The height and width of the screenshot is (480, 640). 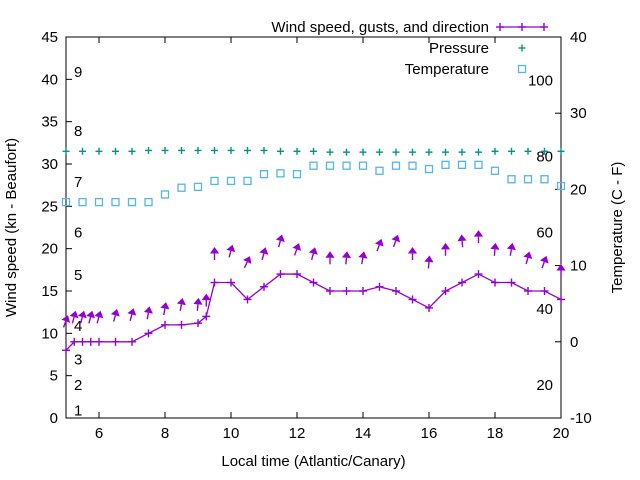 What do you see at coordinates (49, 291) in the screenshot?
I see `y-axis-tick-label: 15` at bounding box center [49, 291].